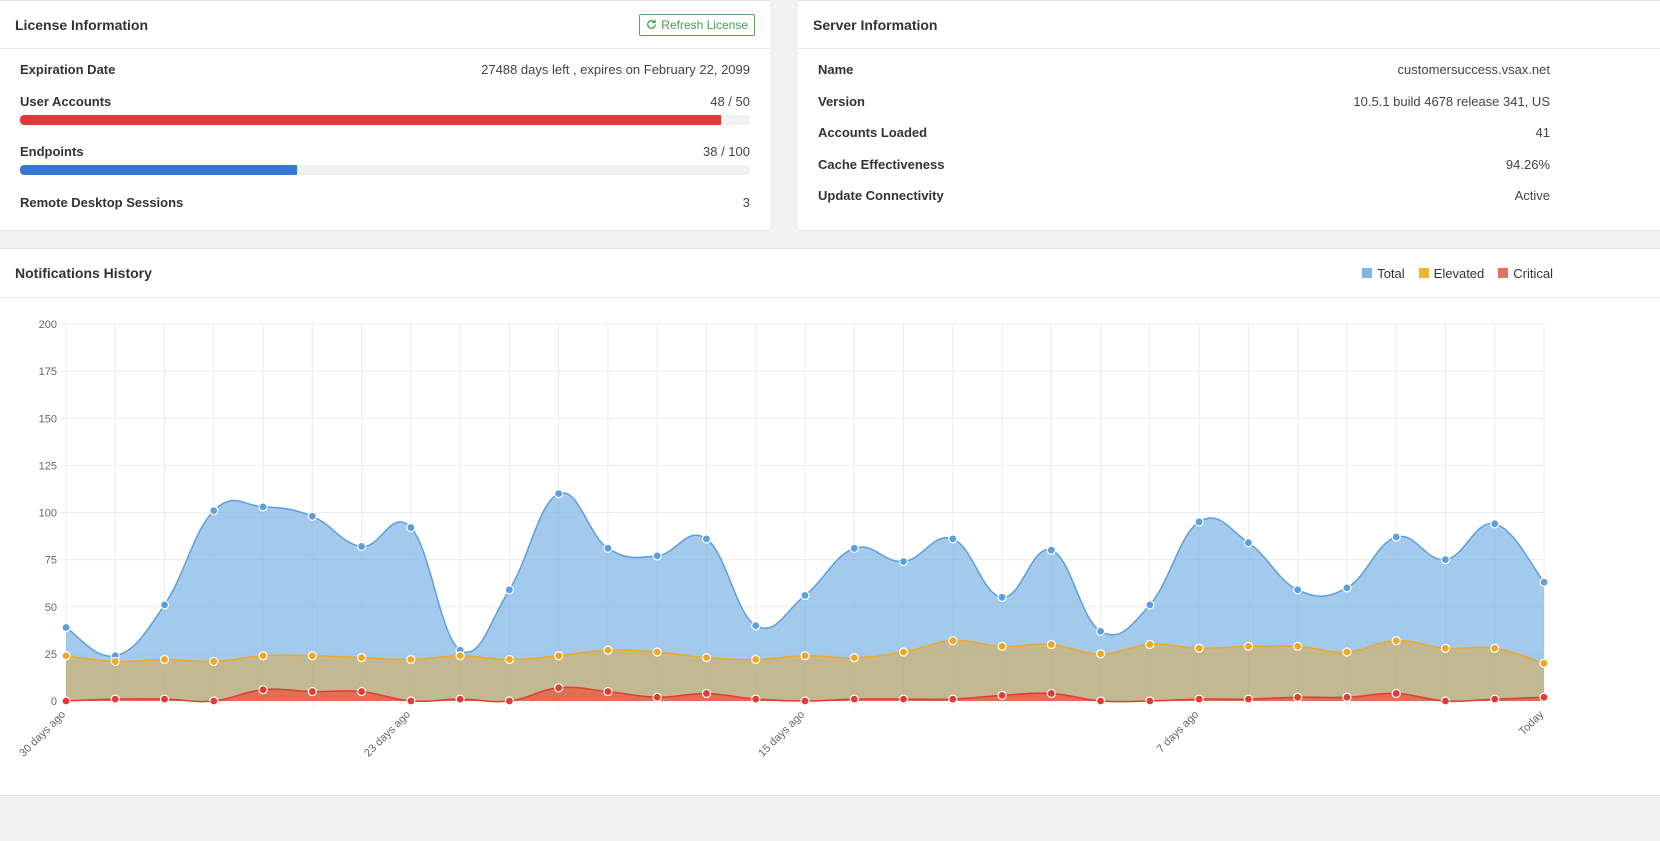 The image size is (1660, 841). I want to click on x-tick-label: 7 days ago, so click(1178, 732).